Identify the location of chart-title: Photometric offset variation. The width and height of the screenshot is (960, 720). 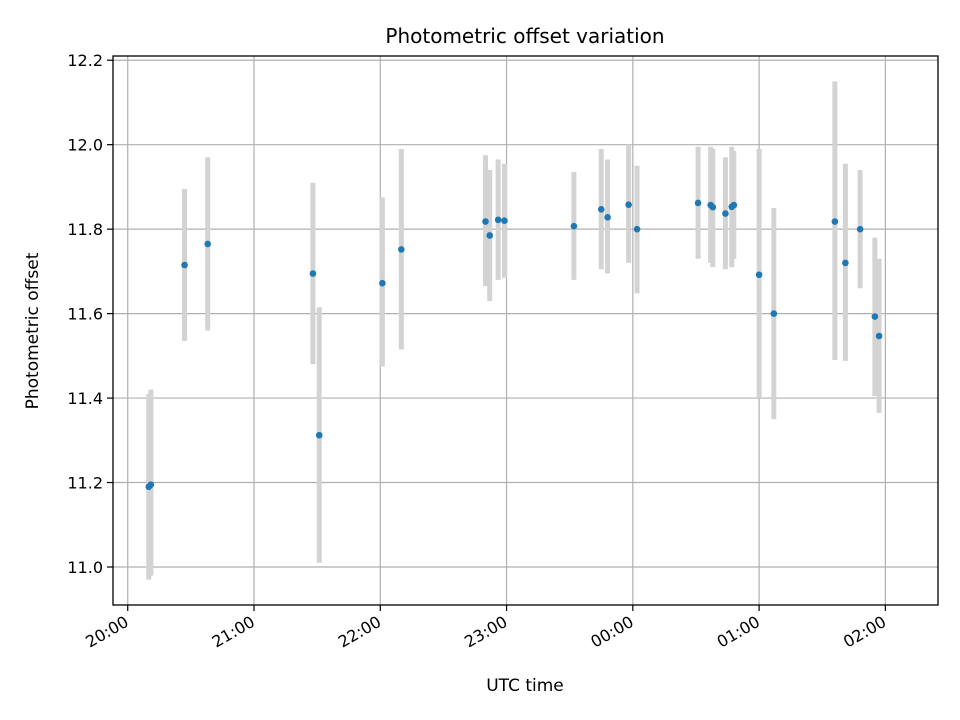
(524, 36).